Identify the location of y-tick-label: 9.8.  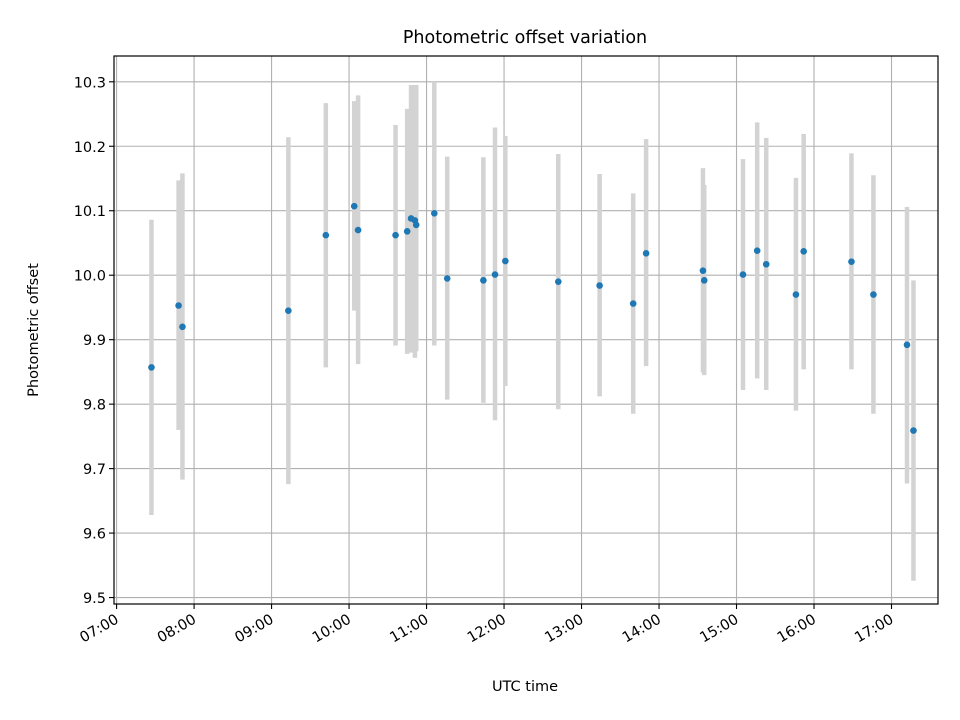
(94, 406).